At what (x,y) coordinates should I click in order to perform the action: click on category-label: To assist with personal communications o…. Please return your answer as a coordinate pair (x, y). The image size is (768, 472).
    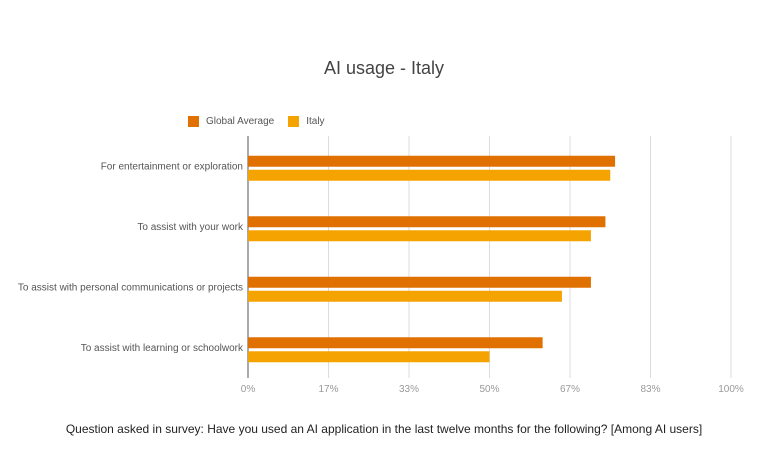
    Looking at the image, I should click on (130, 287).